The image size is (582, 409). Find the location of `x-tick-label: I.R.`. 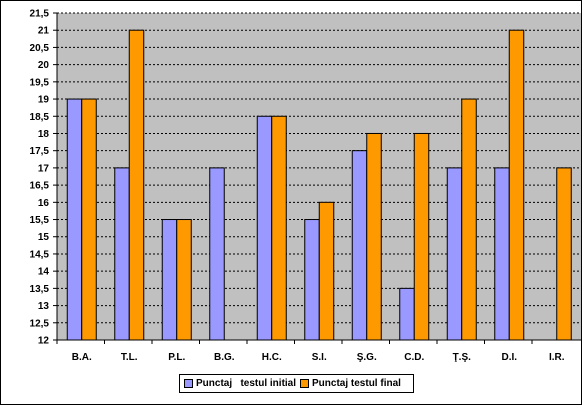

x-tick-label: I.R. is located at coordinates (557, 357).